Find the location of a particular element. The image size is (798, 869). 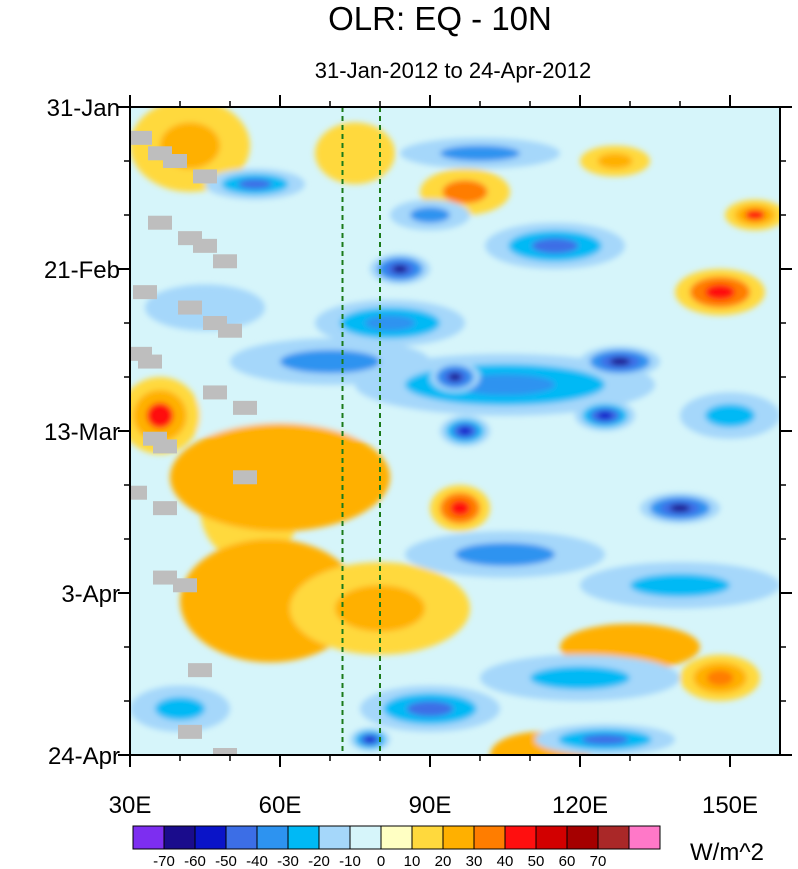

colorbar-label: 70 is located at coordinates (598, 861).